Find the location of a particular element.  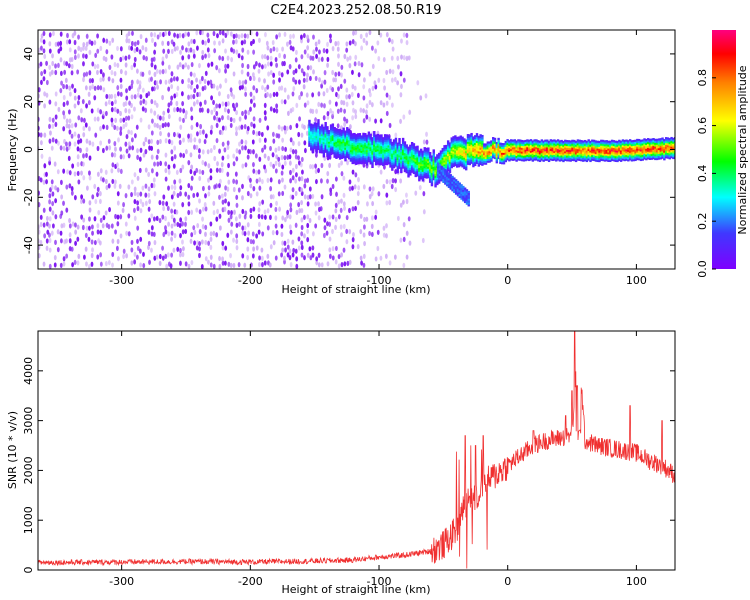

y-tick-label: 1000 is located at coordinates (28, 520).